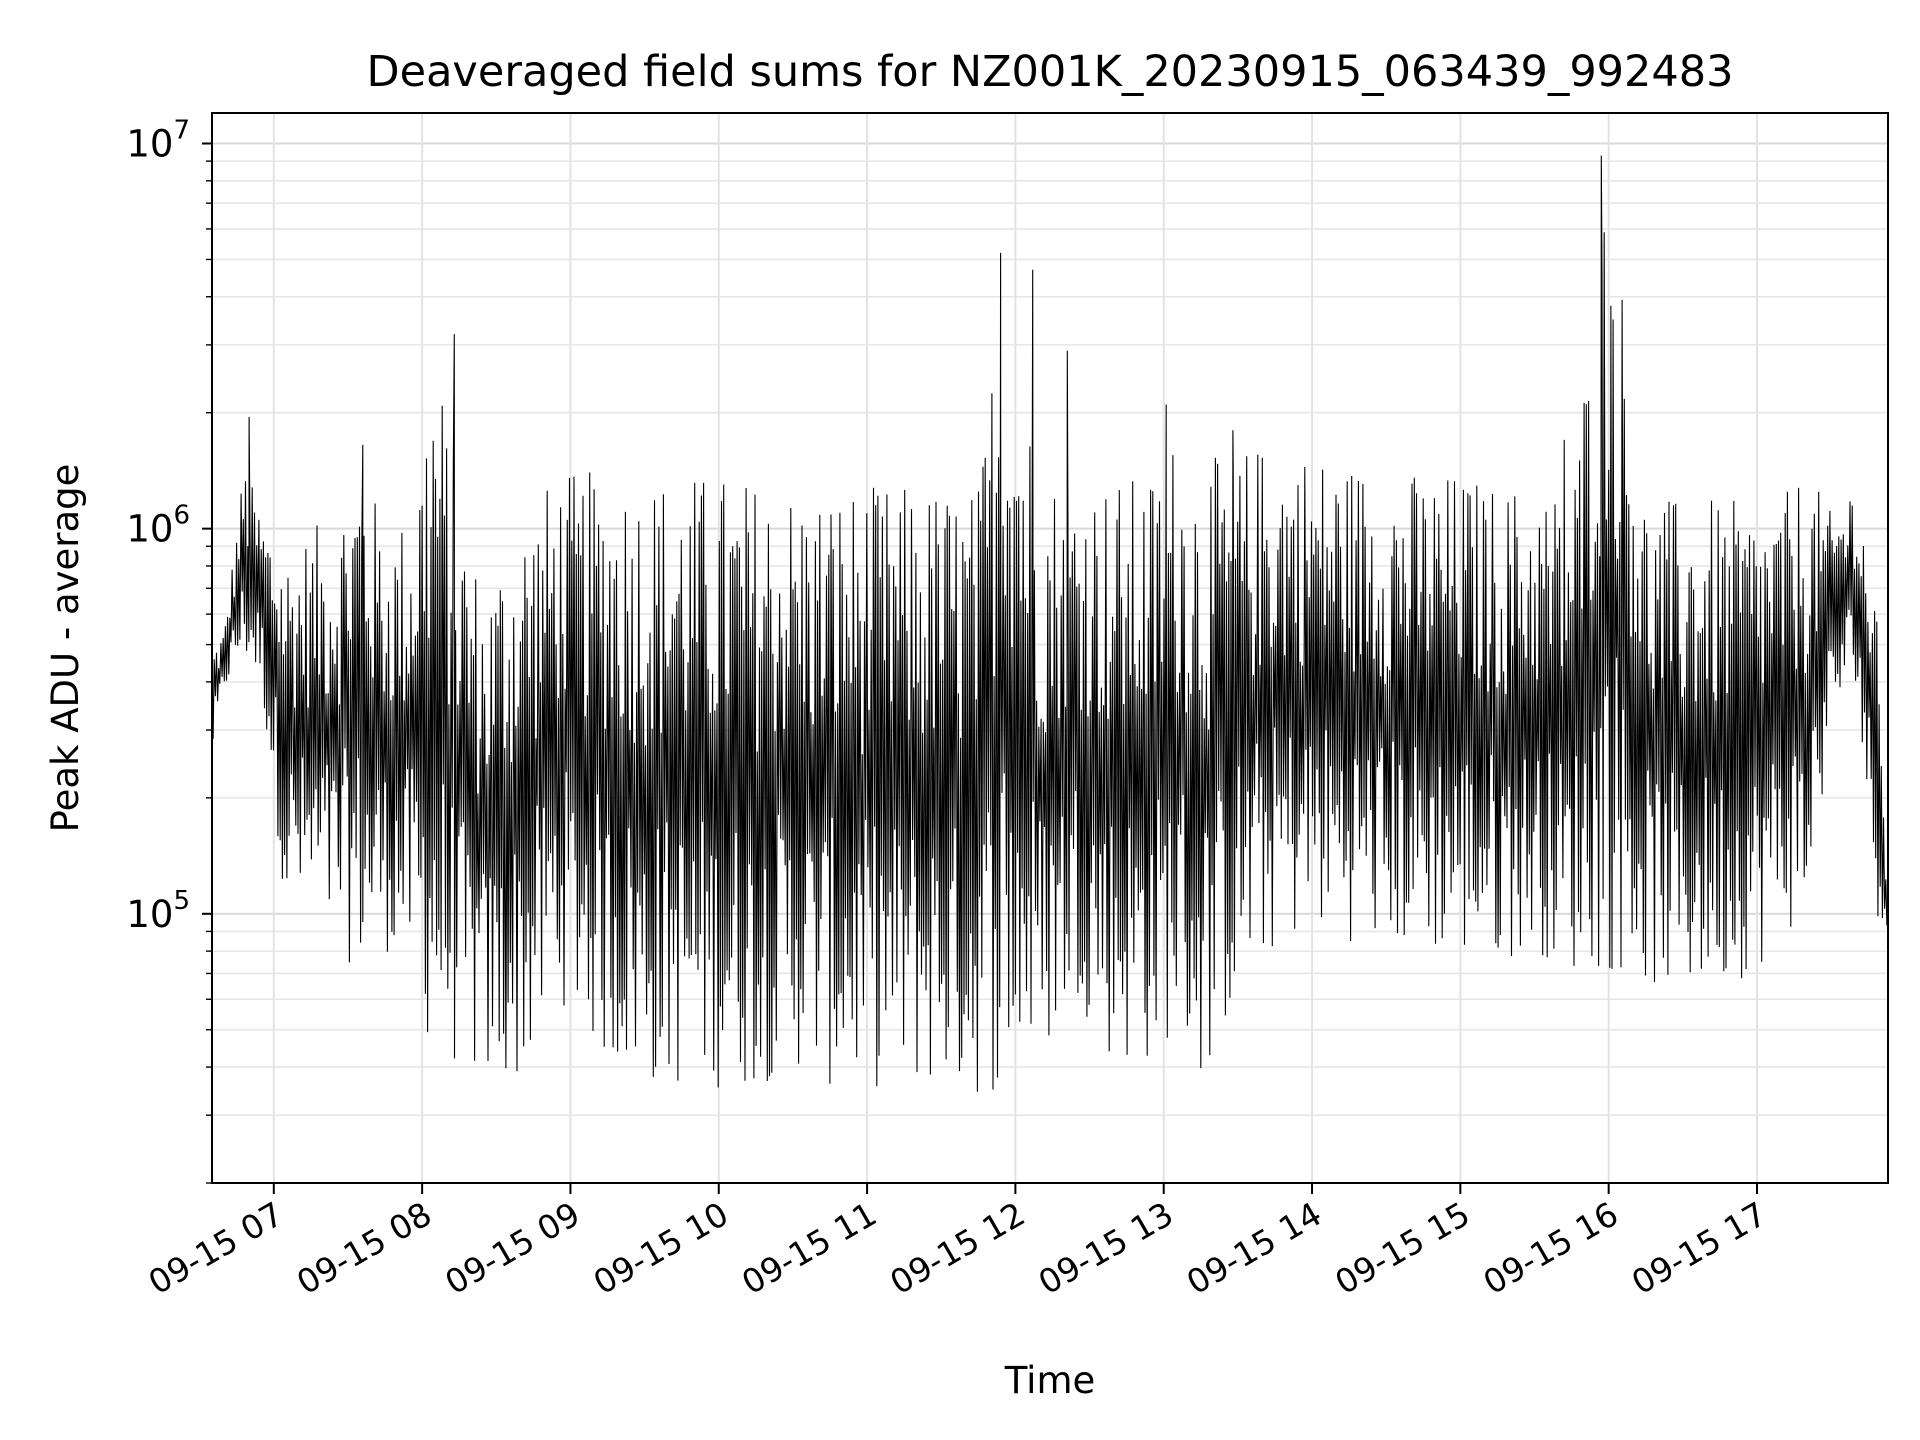  I want to click on y-tick-label: 10⁷, so click(158, 140).